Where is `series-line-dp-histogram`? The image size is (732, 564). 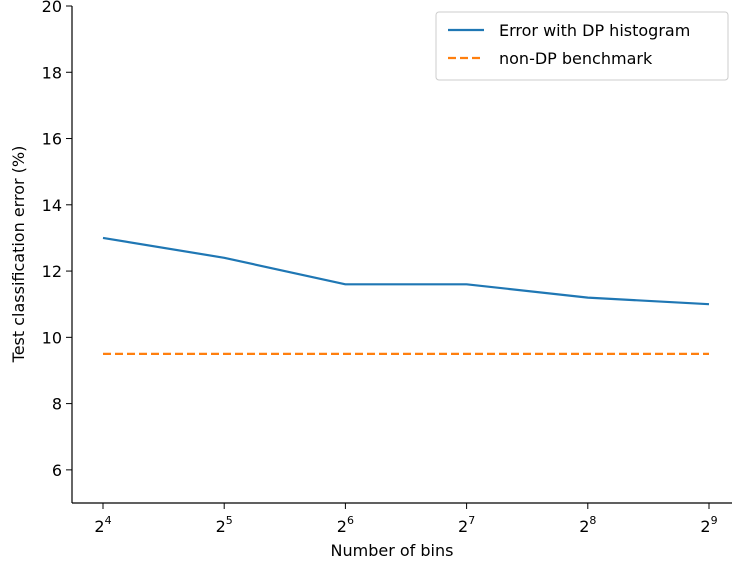 series-line-dp-histogram is located at coordinates (406, 271).